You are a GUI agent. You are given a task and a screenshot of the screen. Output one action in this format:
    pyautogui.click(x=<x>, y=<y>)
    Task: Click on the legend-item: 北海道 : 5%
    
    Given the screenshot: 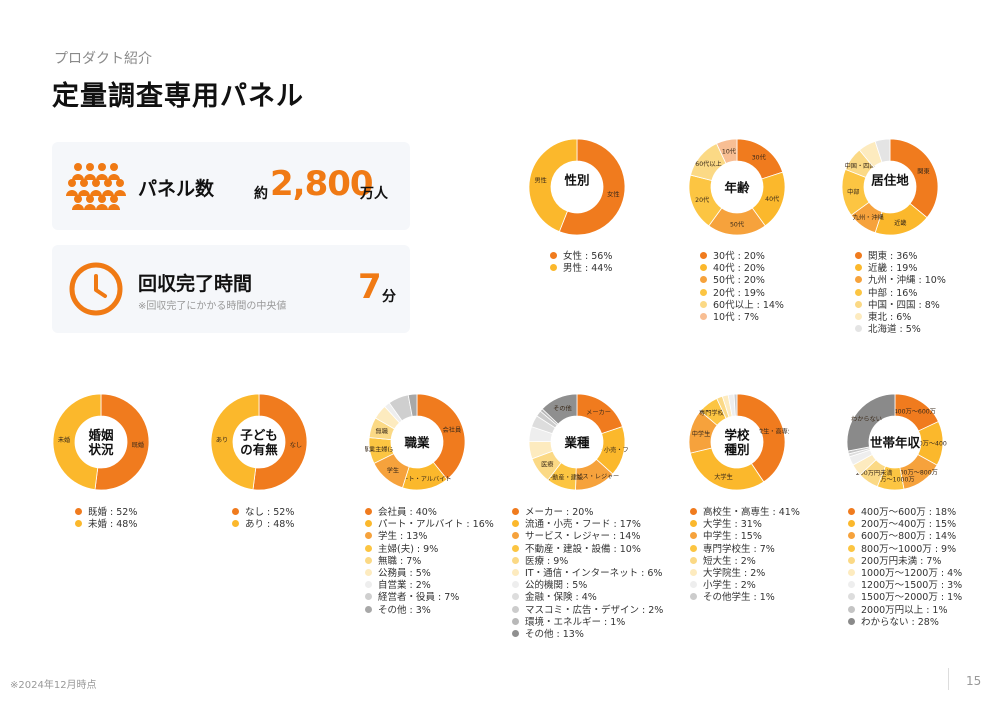 What is the action you would take?
    pyautogui.click(x=900, y=330)
    